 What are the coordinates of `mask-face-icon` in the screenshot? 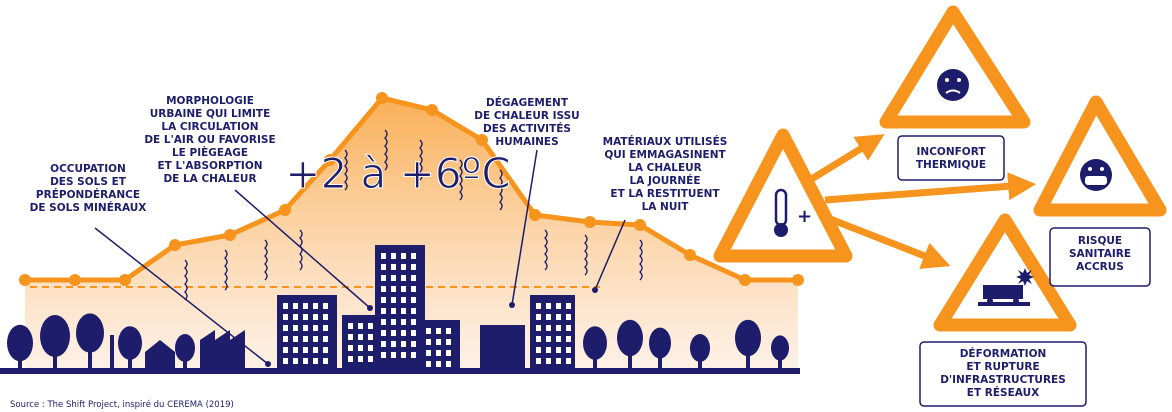 It's located at (1096, 175).